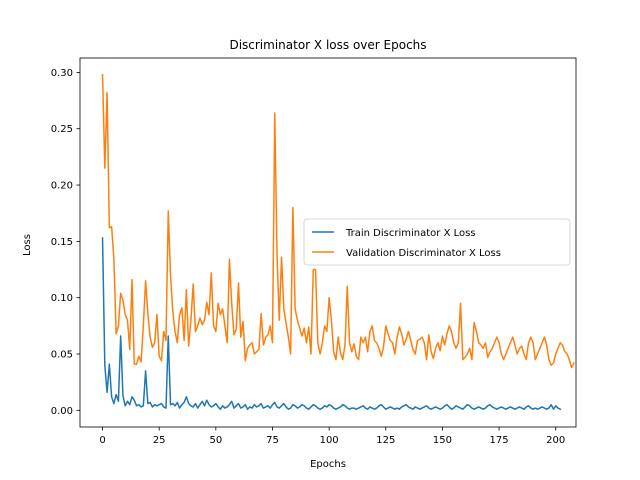 The image size is (640, 480). I want to click on y-axis: 0.00 0.05 0.10 0.15 0.20 0.25 0.30, so click(65, 242).